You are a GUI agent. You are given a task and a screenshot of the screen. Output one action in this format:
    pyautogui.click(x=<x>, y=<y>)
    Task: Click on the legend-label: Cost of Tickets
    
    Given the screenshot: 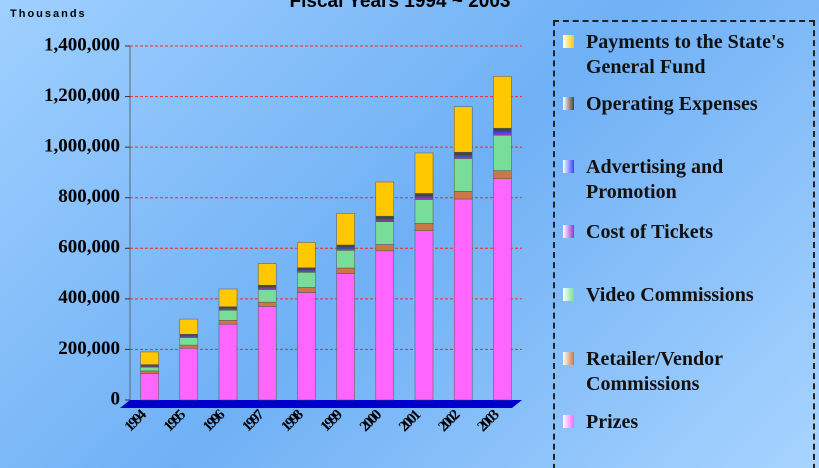 What is the action you would take?
    pyautogui.click(x=650, y=232)
    